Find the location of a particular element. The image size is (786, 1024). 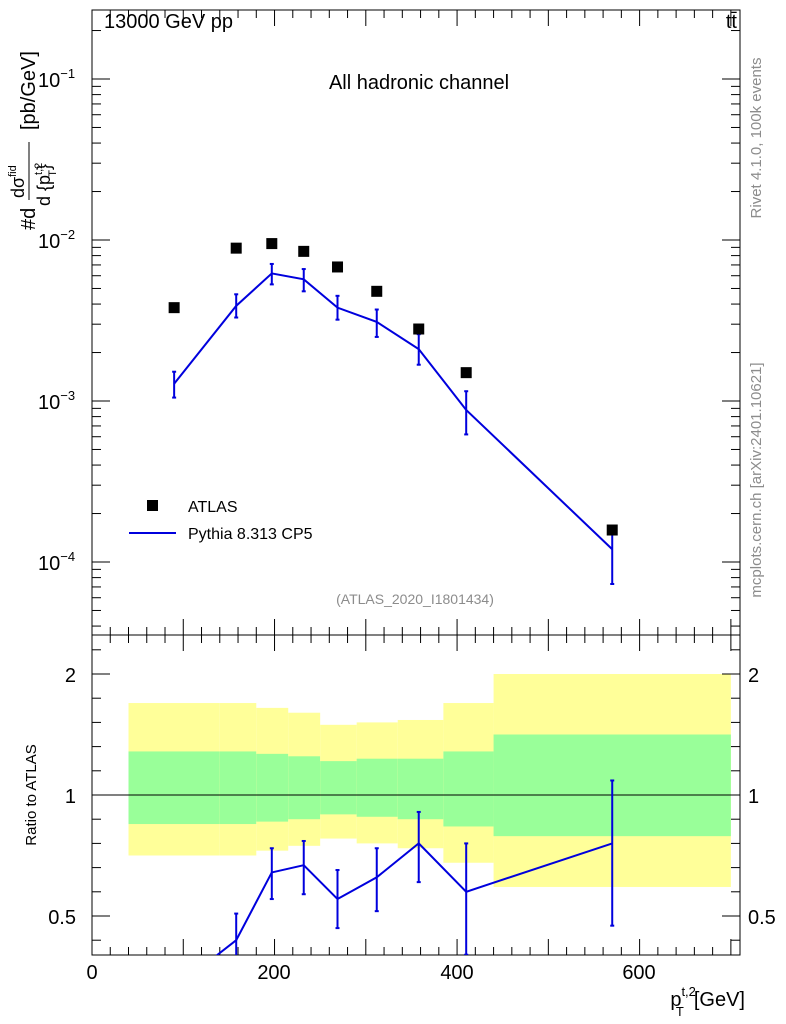

legend-atlas-label: ATLAS is located at coordinates (213, 507).